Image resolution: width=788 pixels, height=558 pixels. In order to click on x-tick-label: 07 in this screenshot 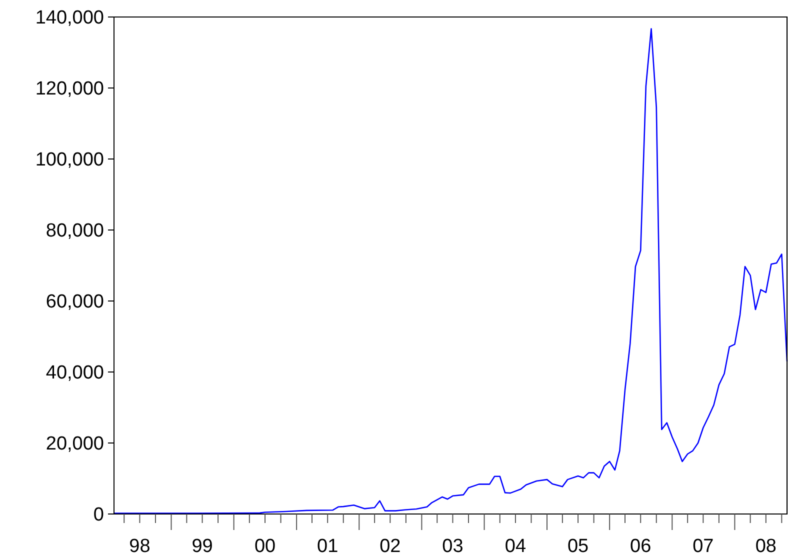, I will do `click(703, 546)`.